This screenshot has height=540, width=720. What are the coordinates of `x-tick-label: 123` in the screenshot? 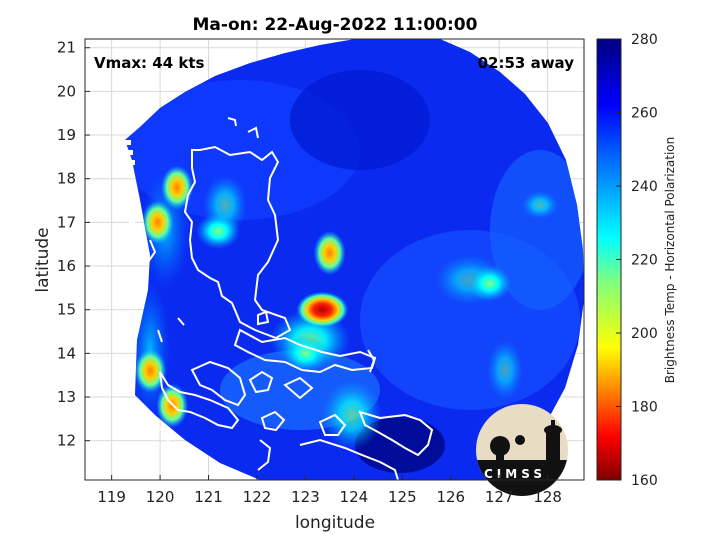 It's located at (305, 497).